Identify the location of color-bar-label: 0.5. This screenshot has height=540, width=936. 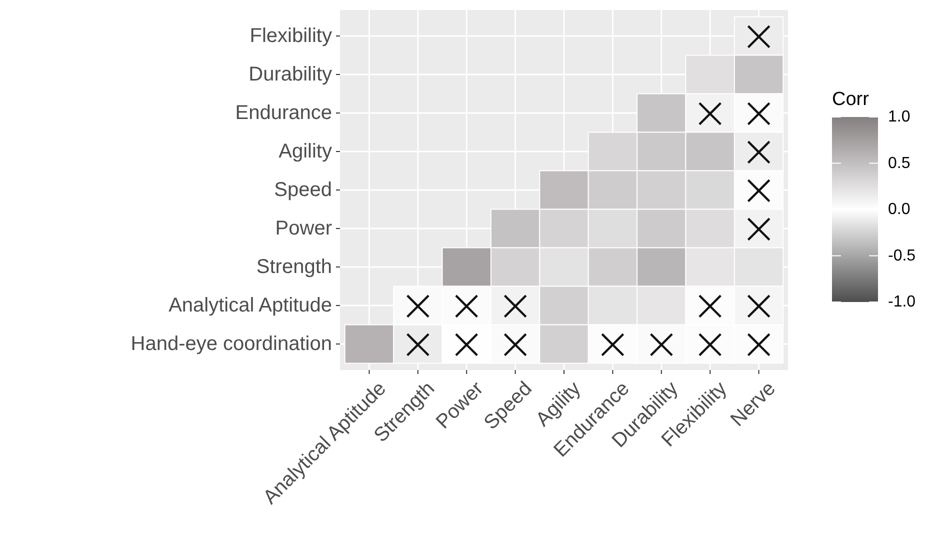
(899, 163).